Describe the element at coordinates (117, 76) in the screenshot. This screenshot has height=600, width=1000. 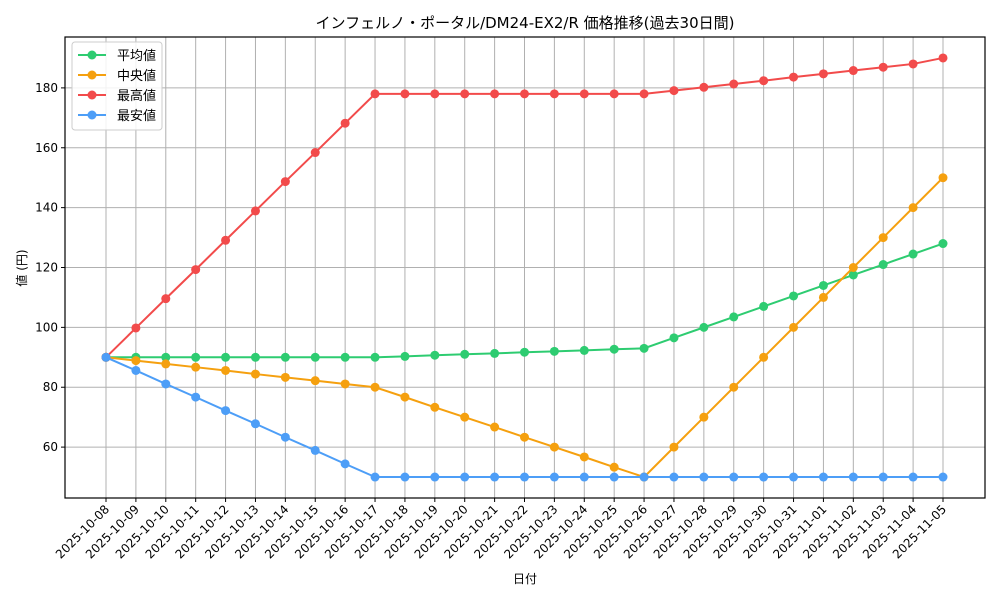
I see `legend-item: 中央値` at that location.